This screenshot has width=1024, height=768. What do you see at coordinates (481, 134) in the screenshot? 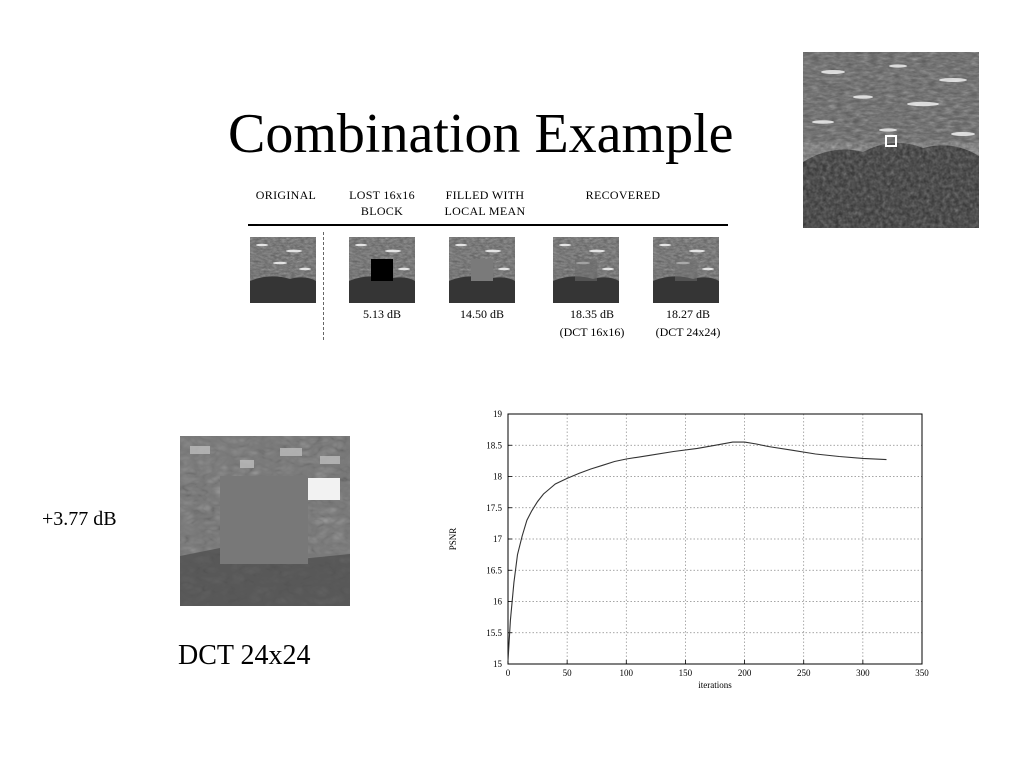
I see `slide-title: Combination Example` at bounding box center [481, 134].